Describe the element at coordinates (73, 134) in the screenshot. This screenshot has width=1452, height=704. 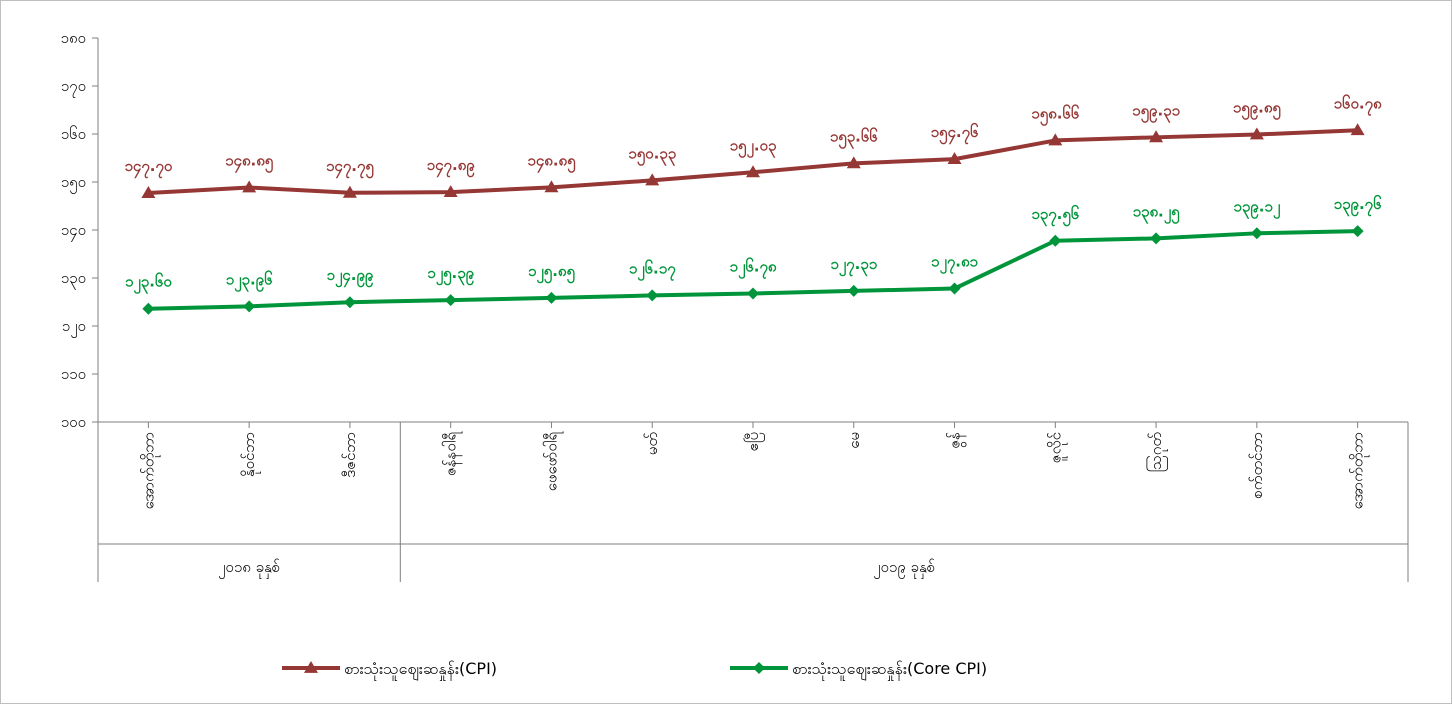
I see `y-tick-label: ၁၆၀` at that location.